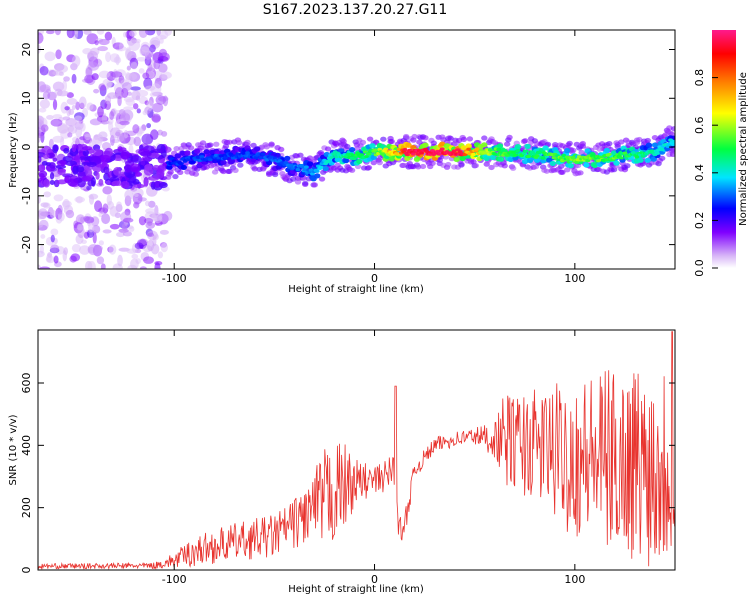 Image resolution: width=750 pixels, height=600 pixels. I want to click on y-tick-label: -20, so click(26, 245).